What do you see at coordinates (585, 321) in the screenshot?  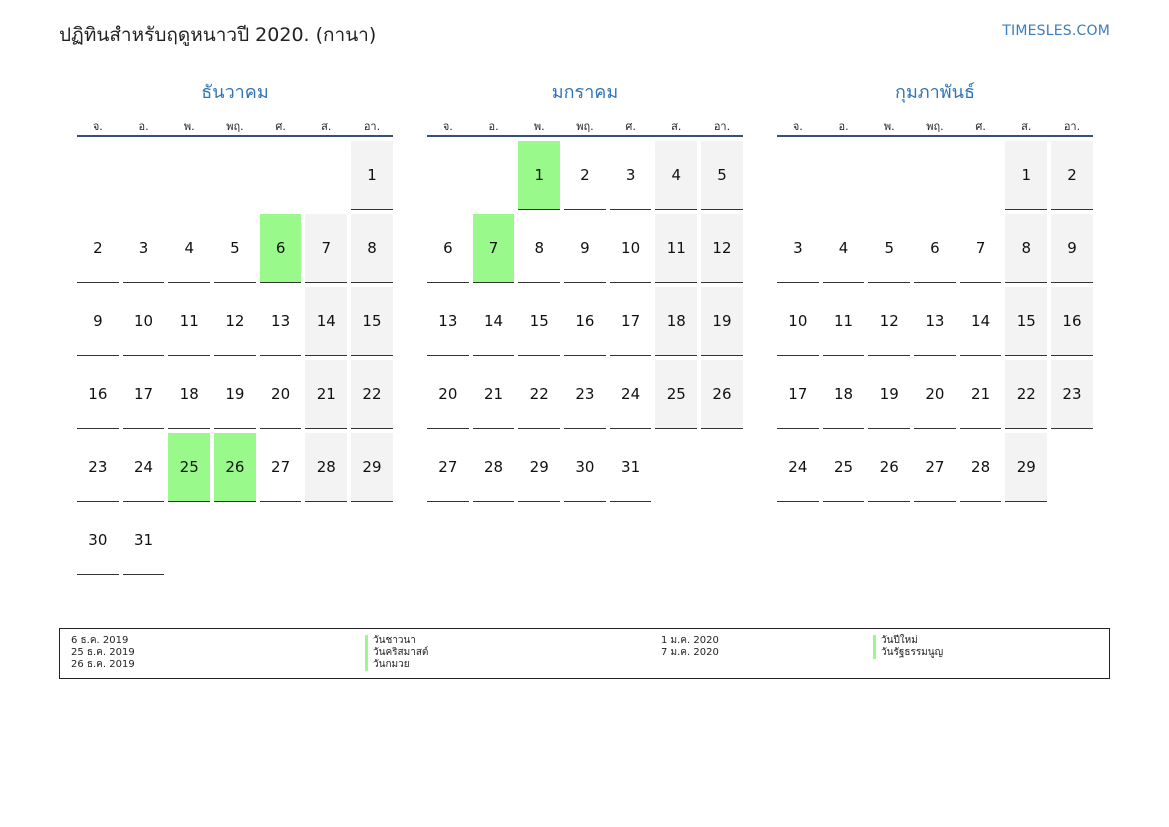 I see `week-row: 13 14 15 16 17 18 19` at bounding box center [585, 321].